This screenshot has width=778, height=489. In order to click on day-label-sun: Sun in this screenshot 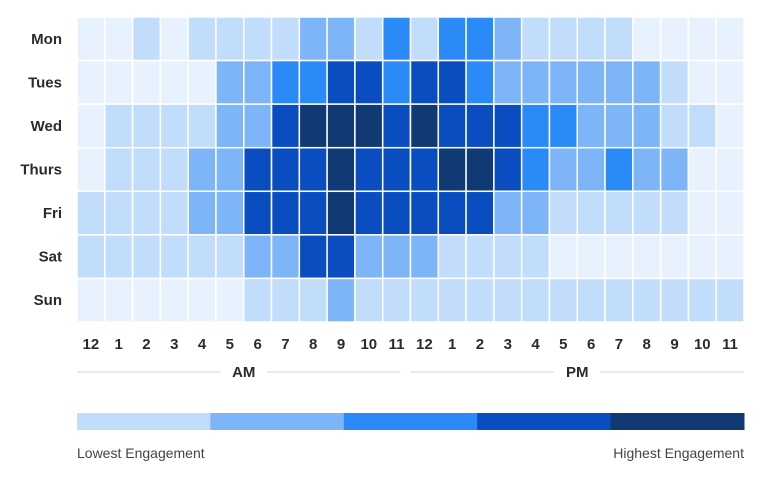, I will do `click(48, 300)`.